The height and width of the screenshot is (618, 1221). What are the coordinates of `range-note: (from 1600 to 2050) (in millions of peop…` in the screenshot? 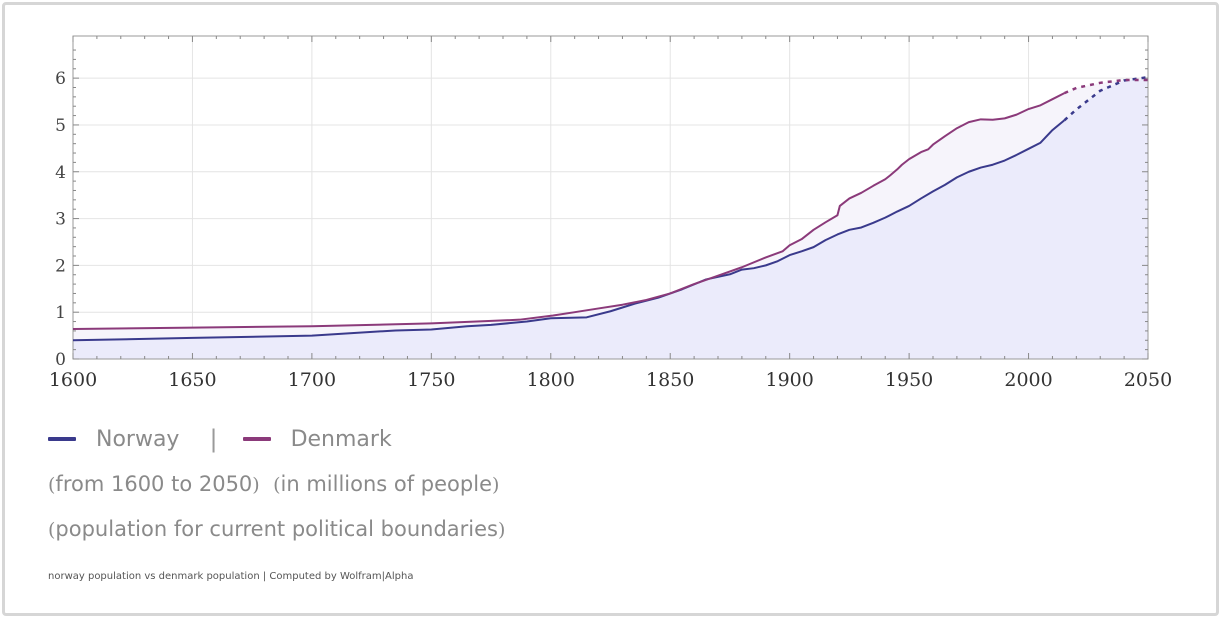 It's located at (273, 484).